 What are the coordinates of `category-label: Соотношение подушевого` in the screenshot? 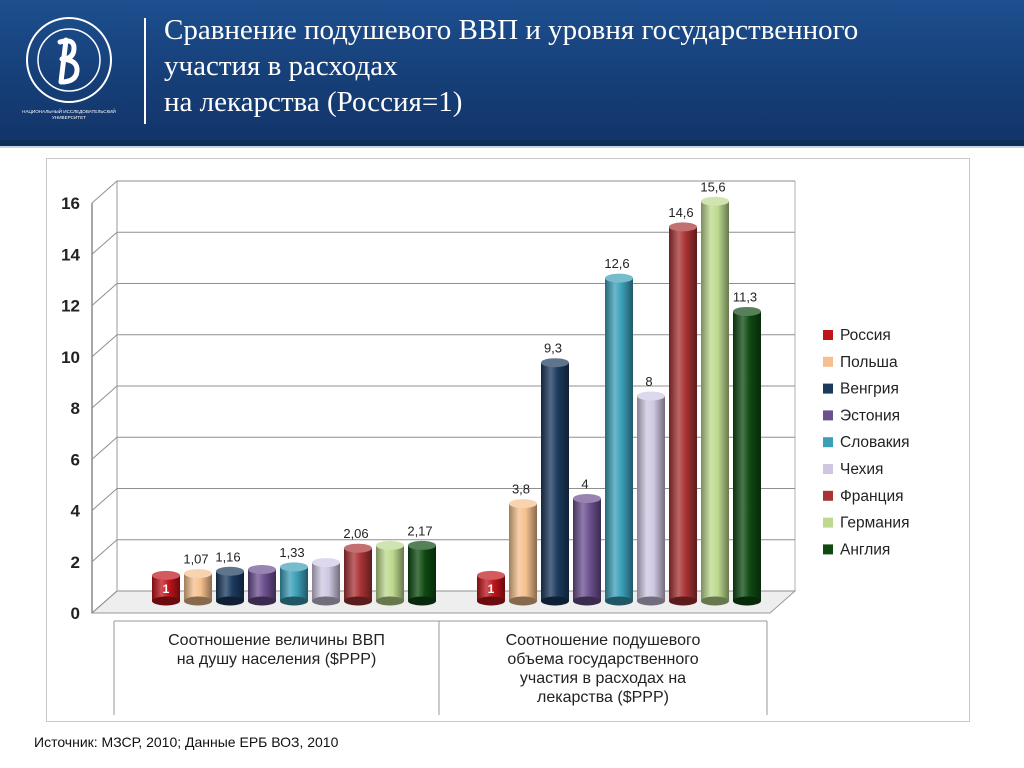 It's located at (603, 640).